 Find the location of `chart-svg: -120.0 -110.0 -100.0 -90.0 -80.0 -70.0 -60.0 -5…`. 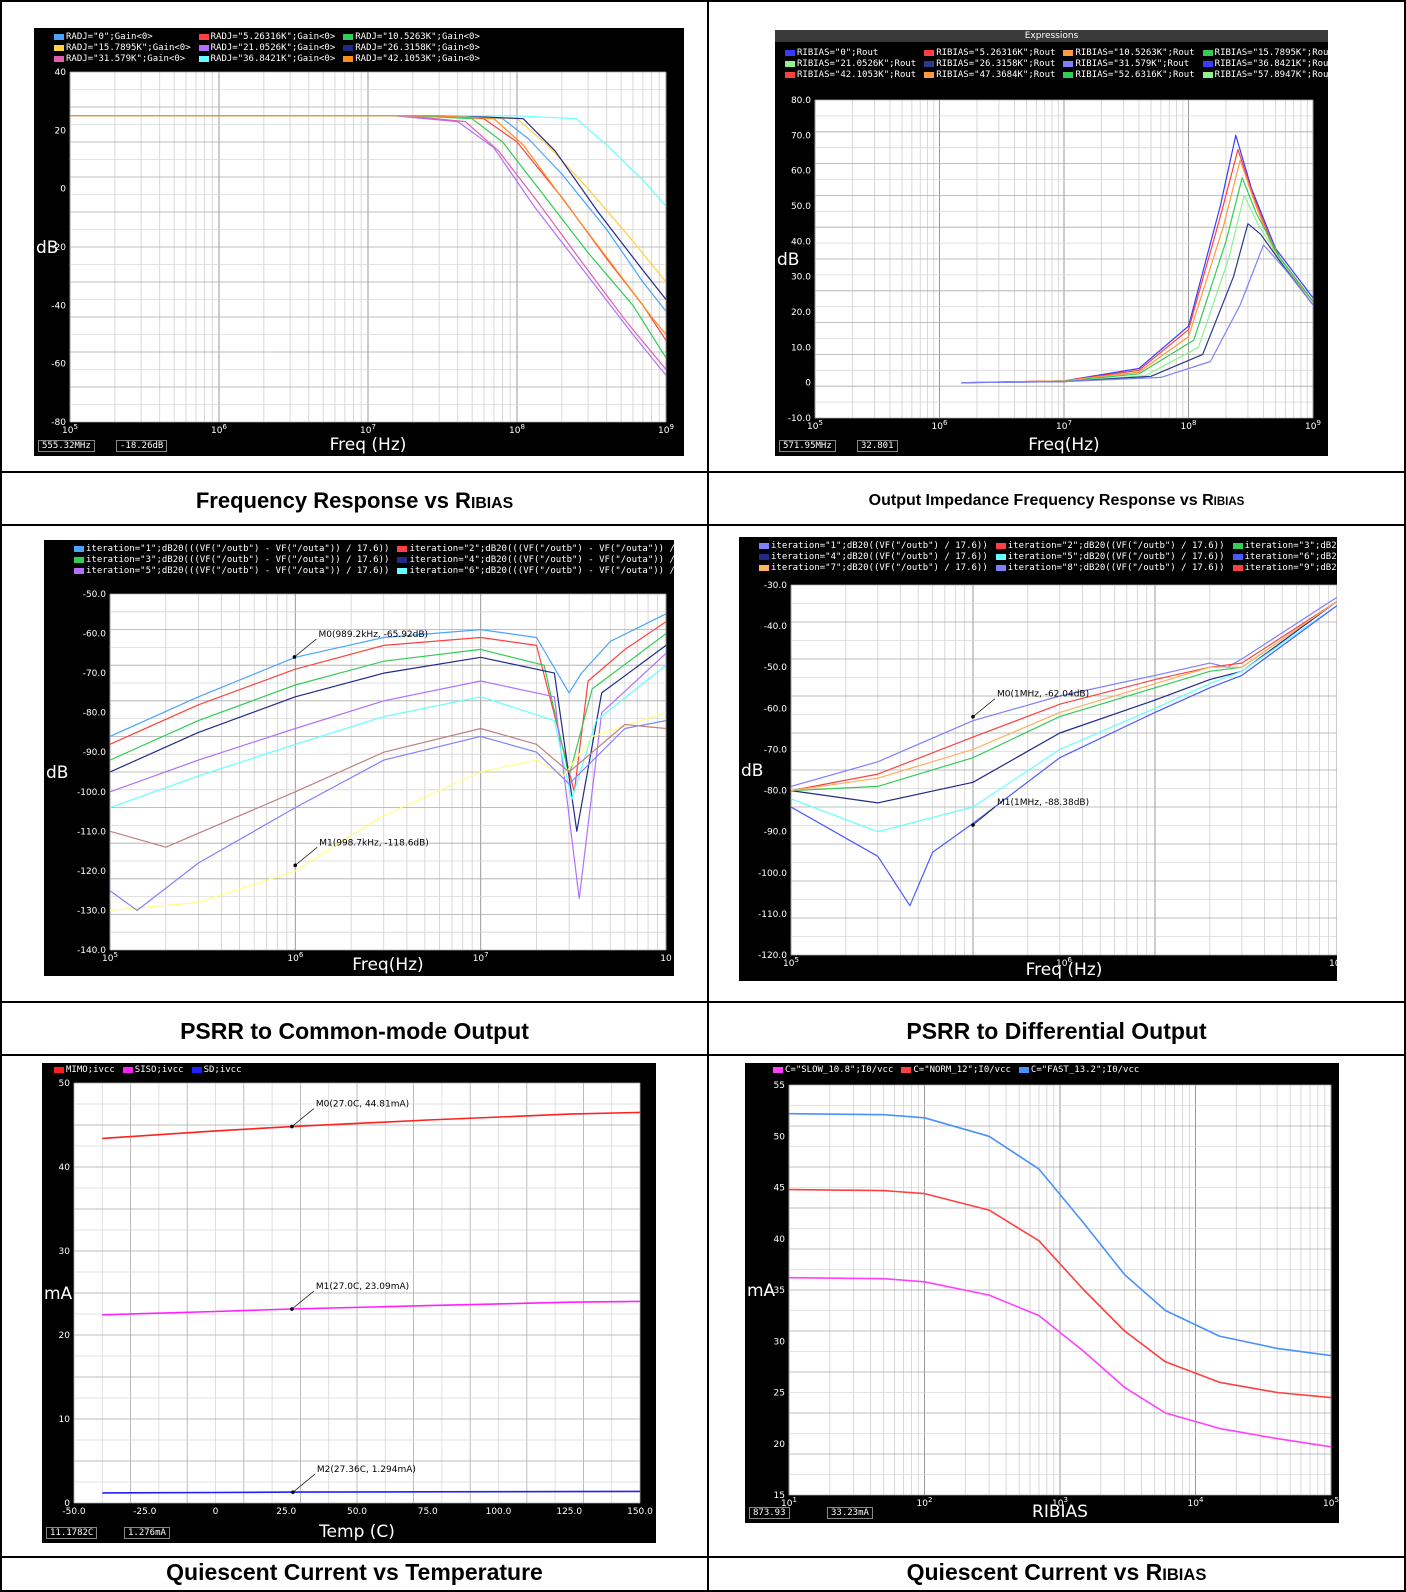

chart-svg: -120.0 -110.0 -100.0 -90.0 -80.0 -70.0 -60.0 -5… is located at coordinates (1039, 780).